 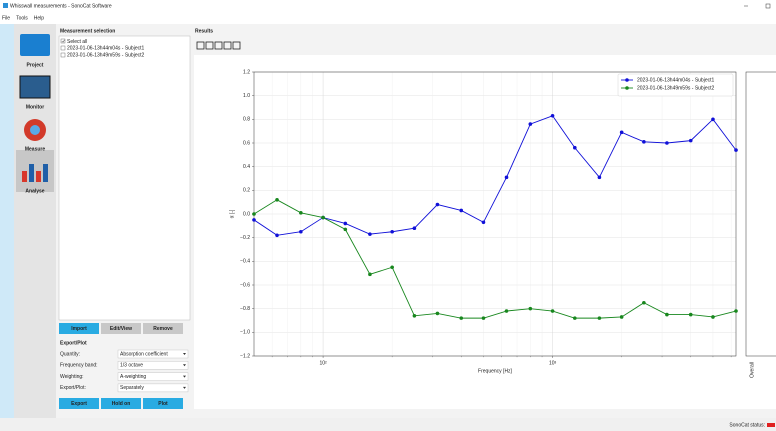 I want to click on x-tick-label: 10², so click(x=323, y=363).